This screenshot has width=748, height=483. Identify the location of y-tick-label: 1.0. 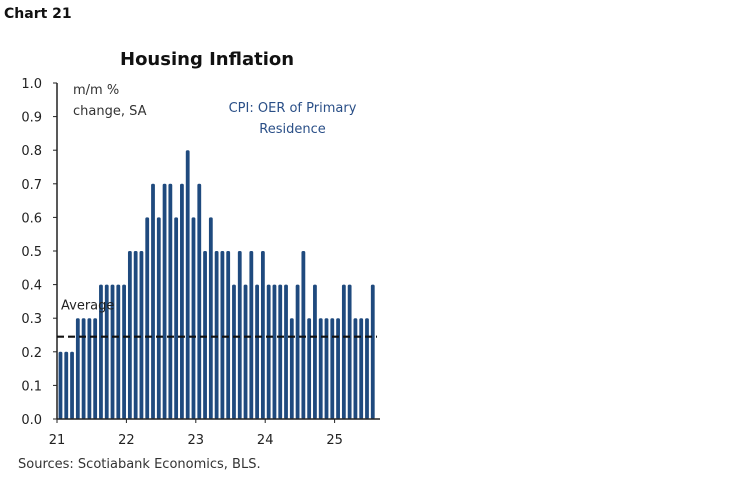
(31, 84).